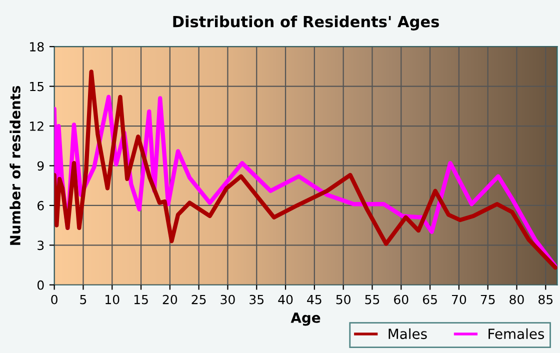 This screenshot has width=560, height=353. Describe the element at coordinates (170, 299) in the screenshot. I see `x-tick-label: 20` at that location.